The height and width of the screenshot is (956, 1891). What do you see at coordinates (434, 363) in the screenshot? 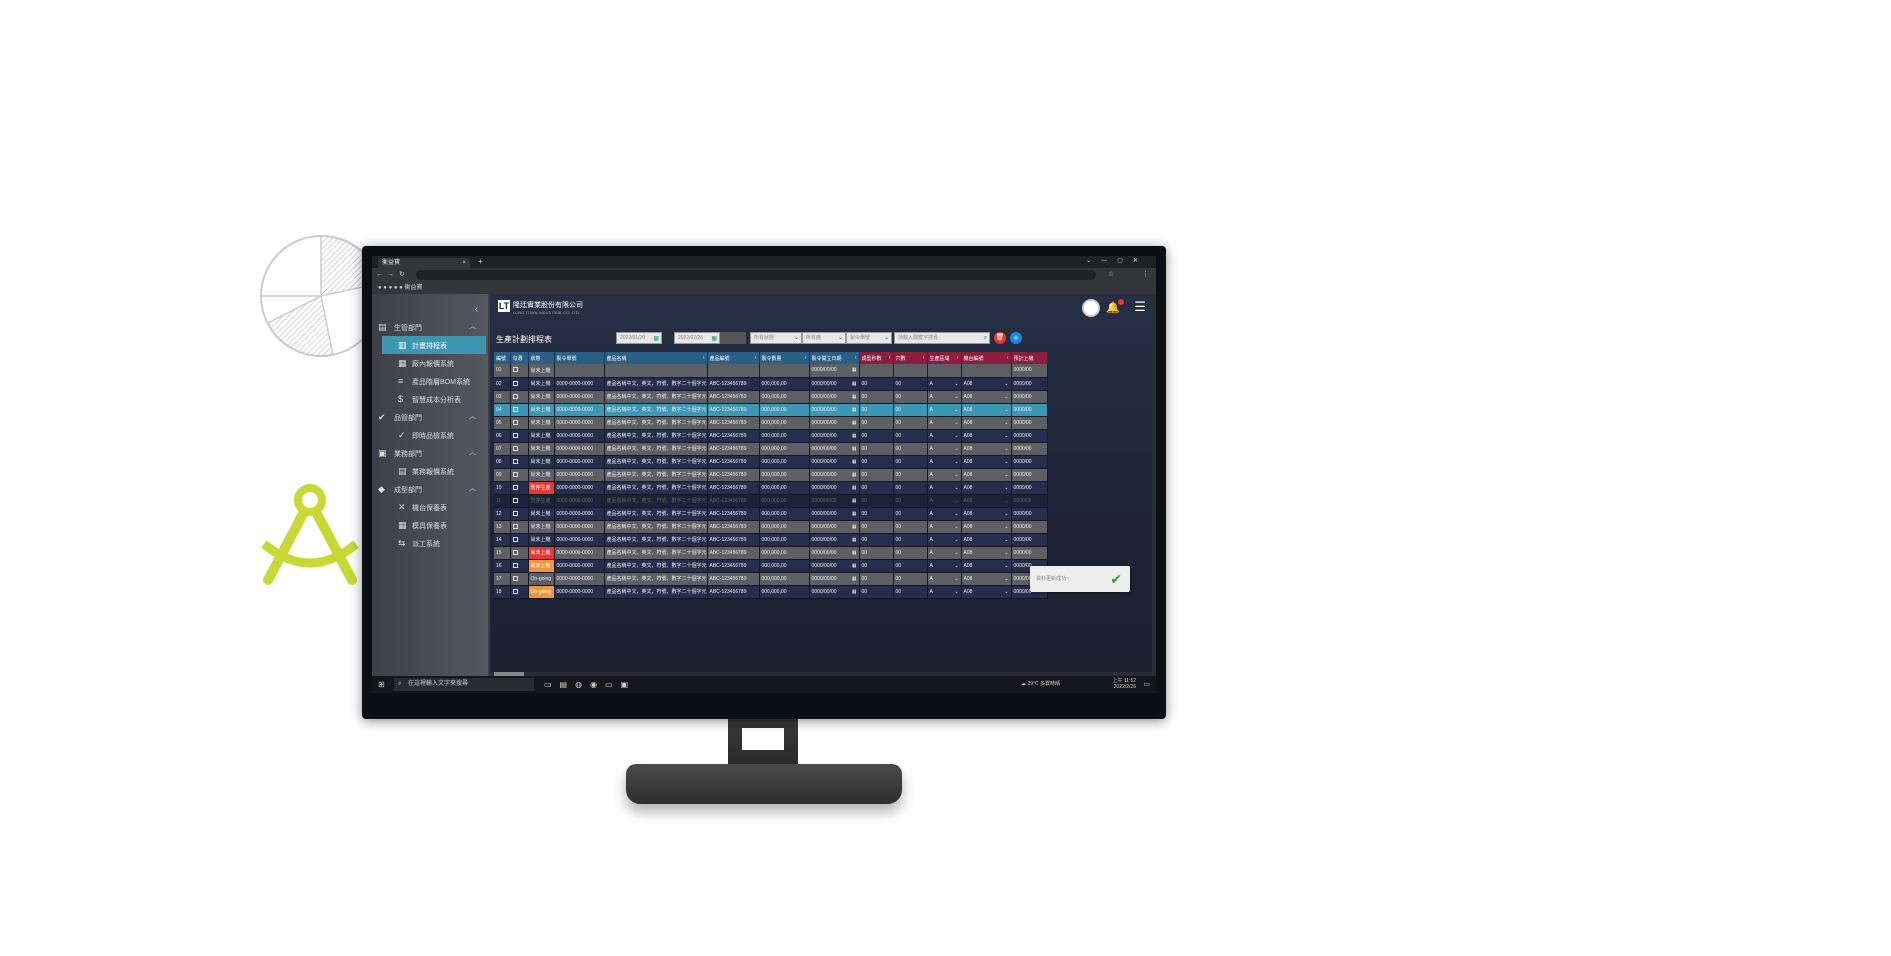
I see `sidebar-item-internal-quote: ▦ 廠內報價系統` at bounding box center [434, 363].